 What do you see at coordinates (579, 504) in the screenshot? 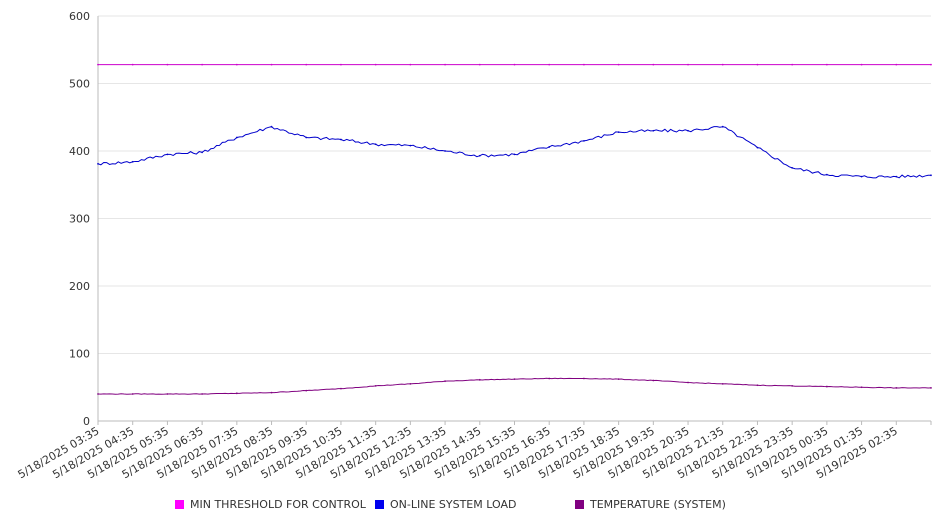
I see `legend-swatch-temperature` at bounding box center [579, 504].